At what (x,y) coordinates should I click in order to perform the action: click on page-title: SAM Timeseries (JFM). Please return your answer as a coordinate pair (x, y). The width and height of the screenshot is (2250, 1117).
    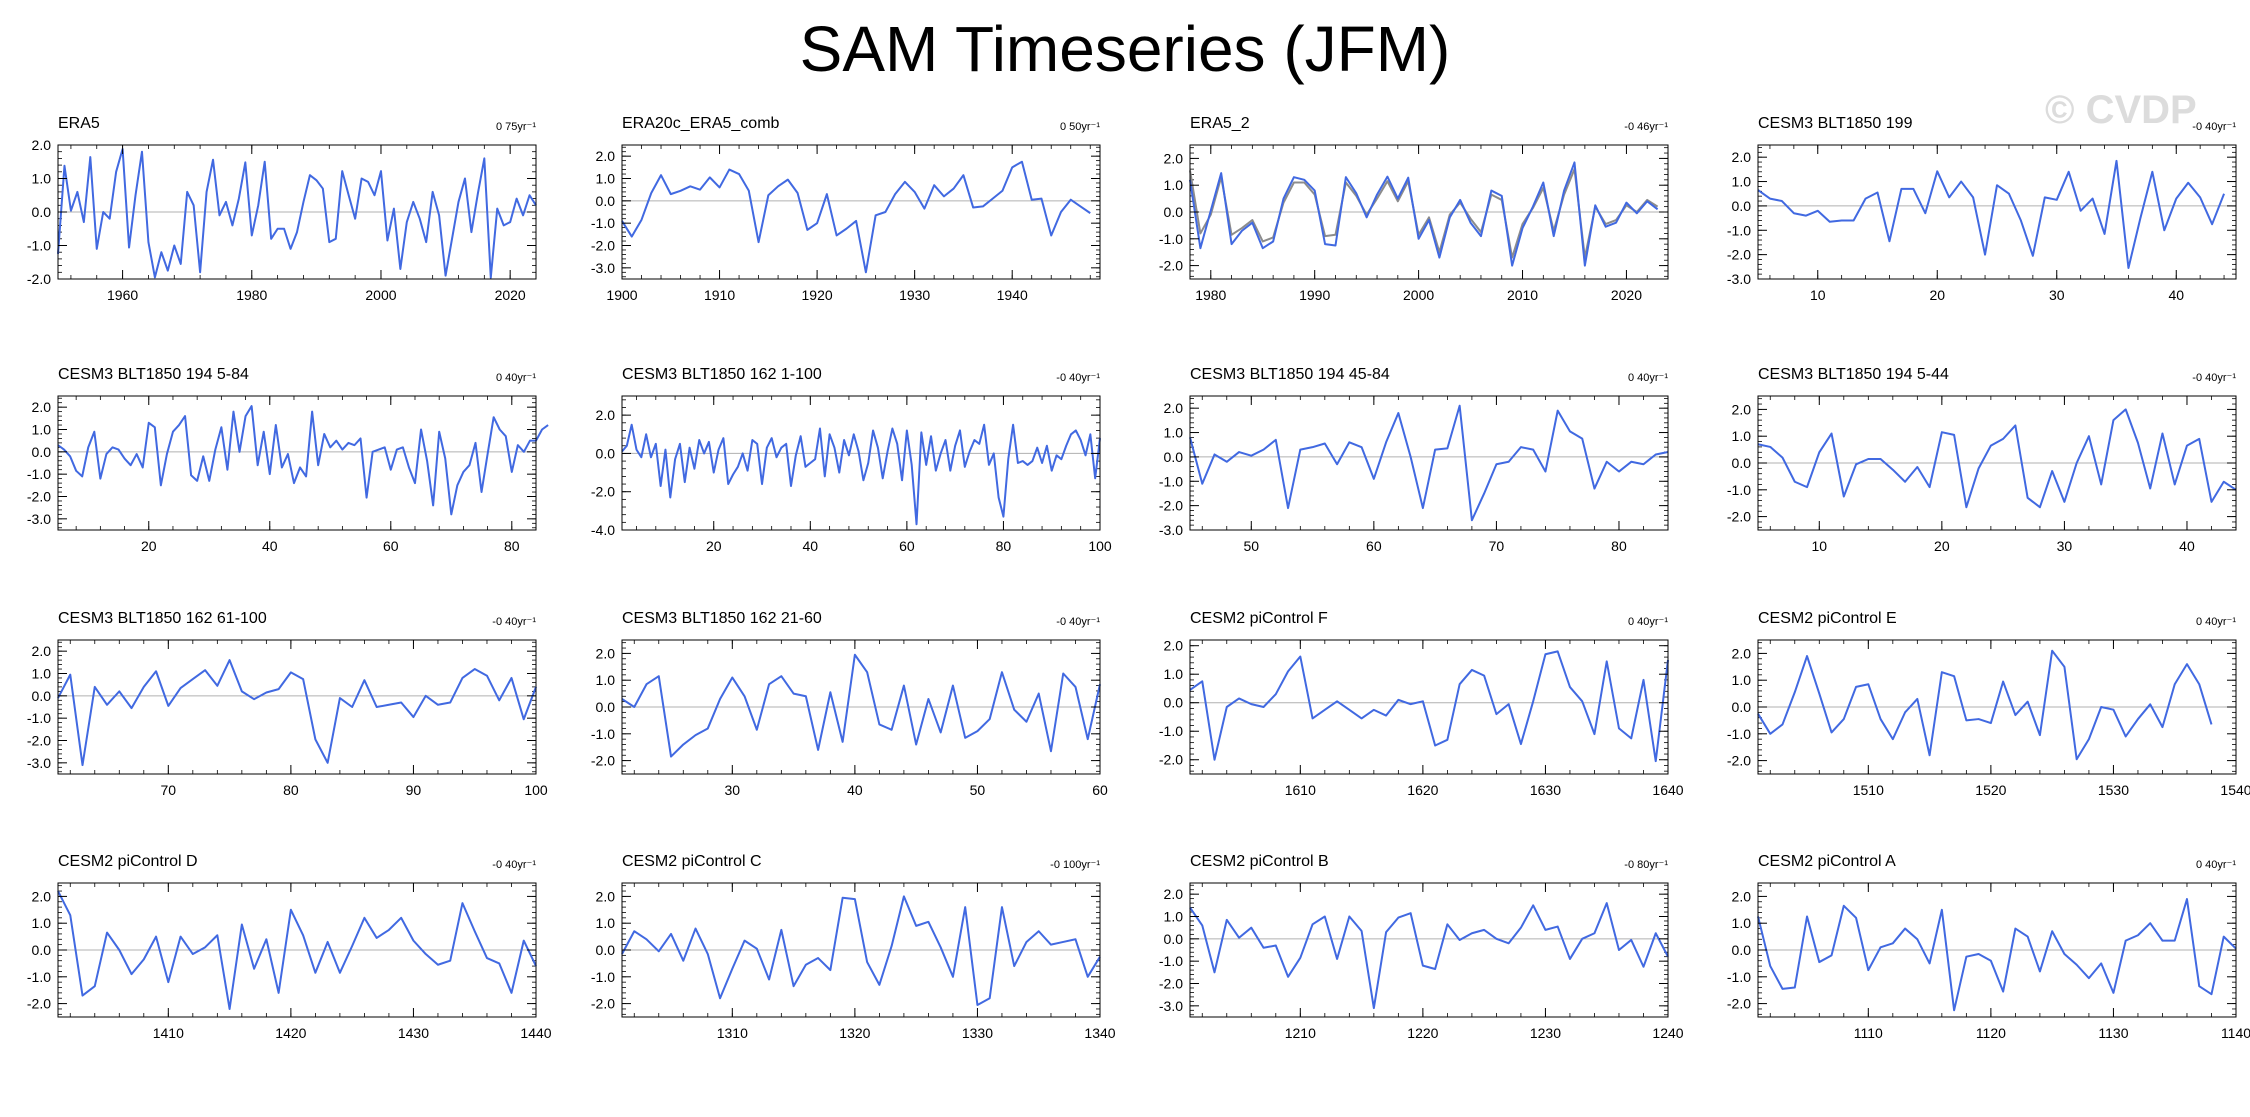
    Looking at the image, I should click on (1125, 49).